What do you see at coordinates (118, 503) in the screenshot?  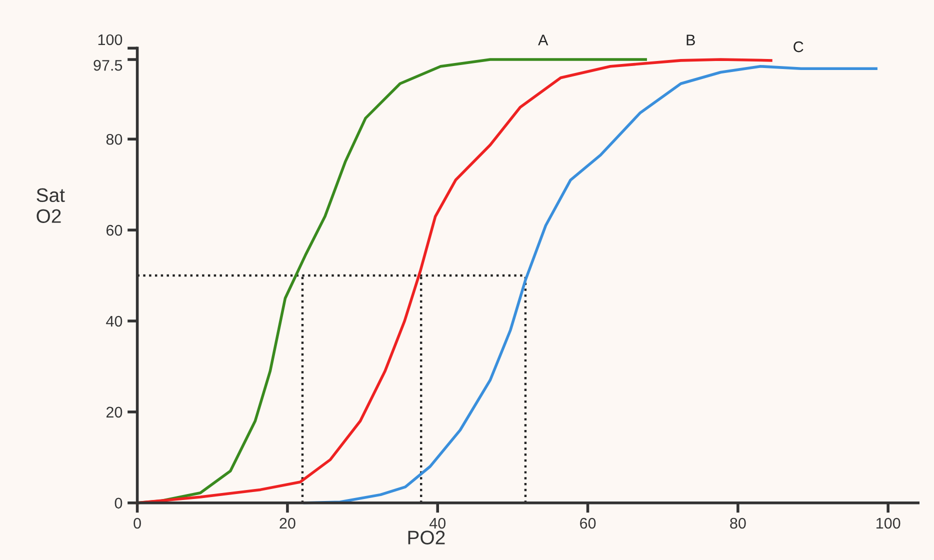 I see `y-tick-label: 0` at bounding box center [118, 503].